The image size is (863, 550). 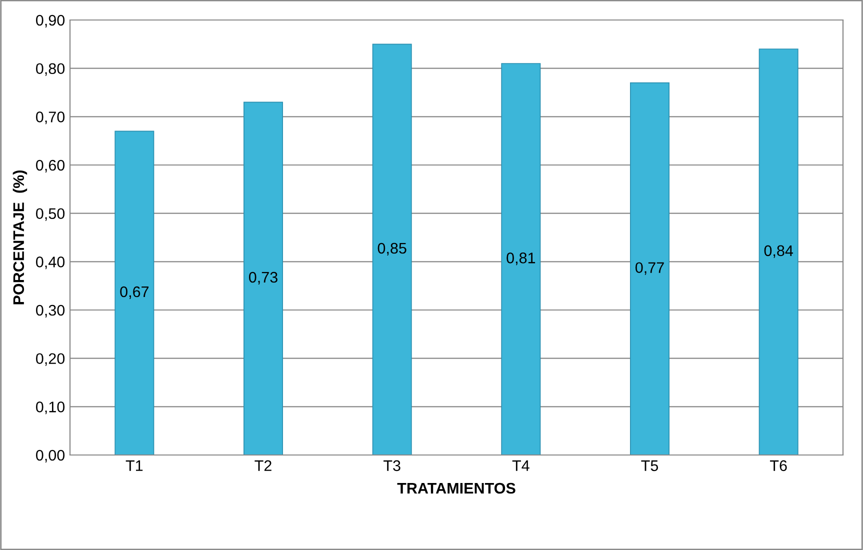 I want to click on x-tick-label: T4, so click(x=521, y=465).